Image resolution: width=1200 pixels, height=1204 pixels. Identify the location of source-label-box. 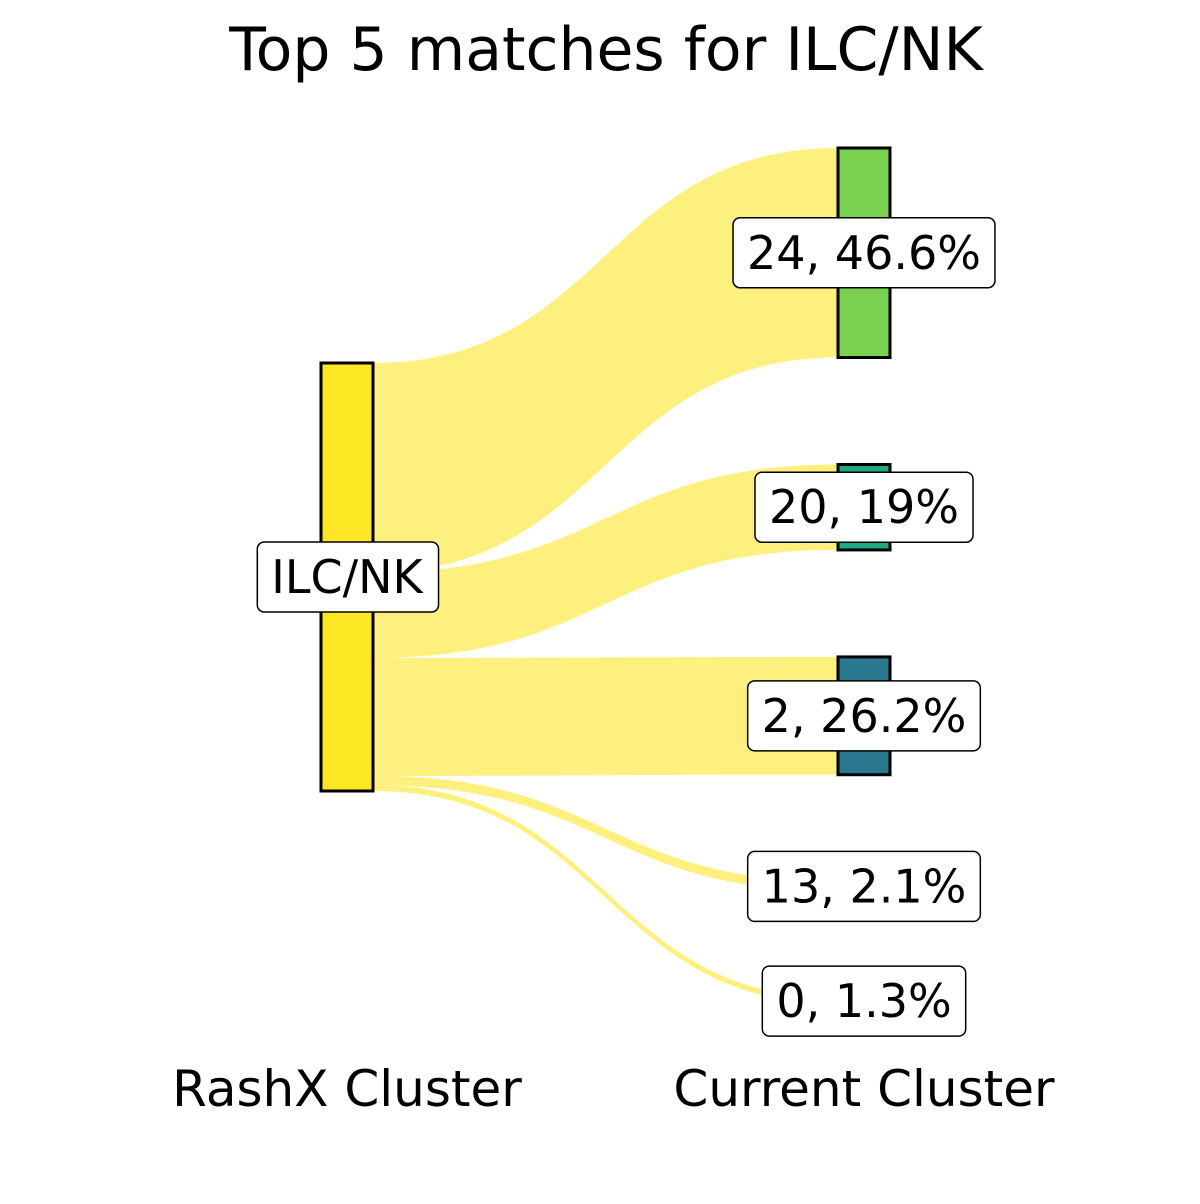
(348, 577).